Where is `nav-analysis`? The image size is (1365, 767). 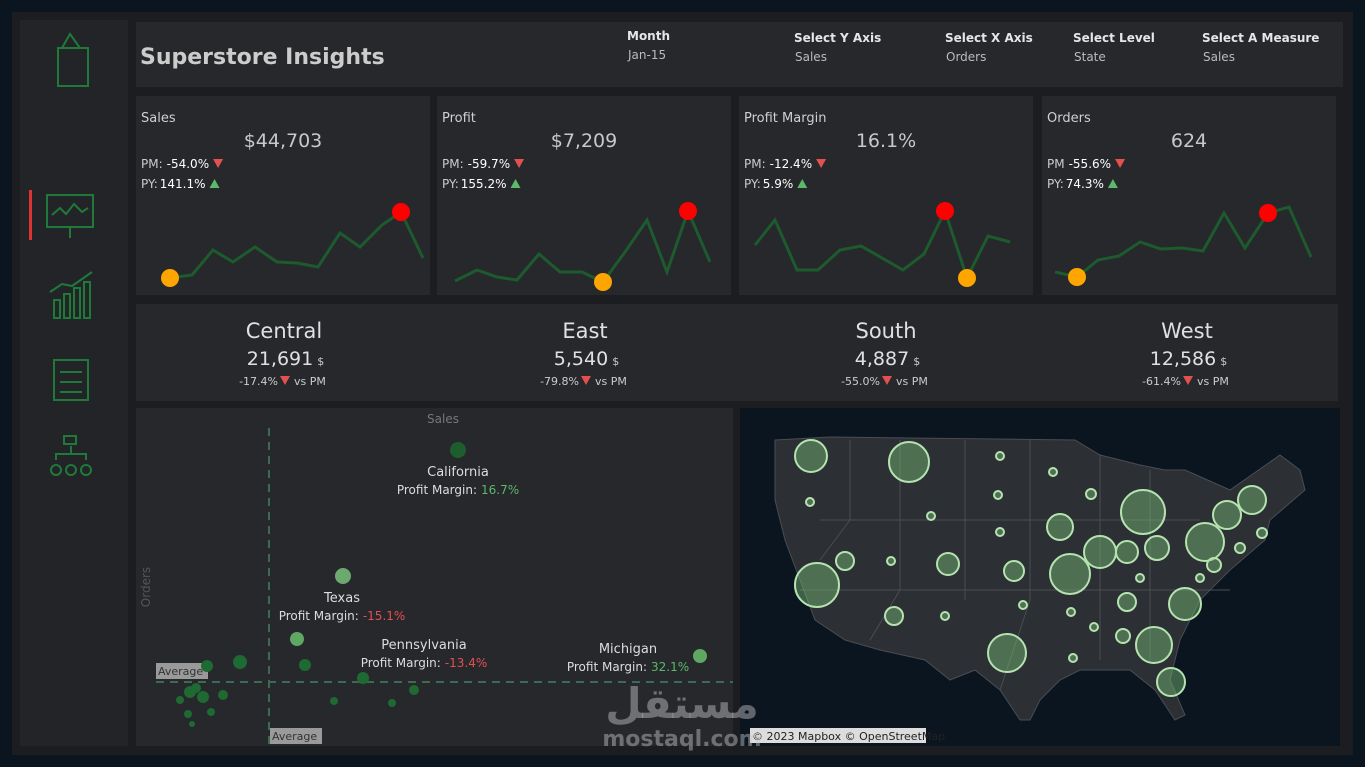
nav-analysis is located at coordinates (71, 295).